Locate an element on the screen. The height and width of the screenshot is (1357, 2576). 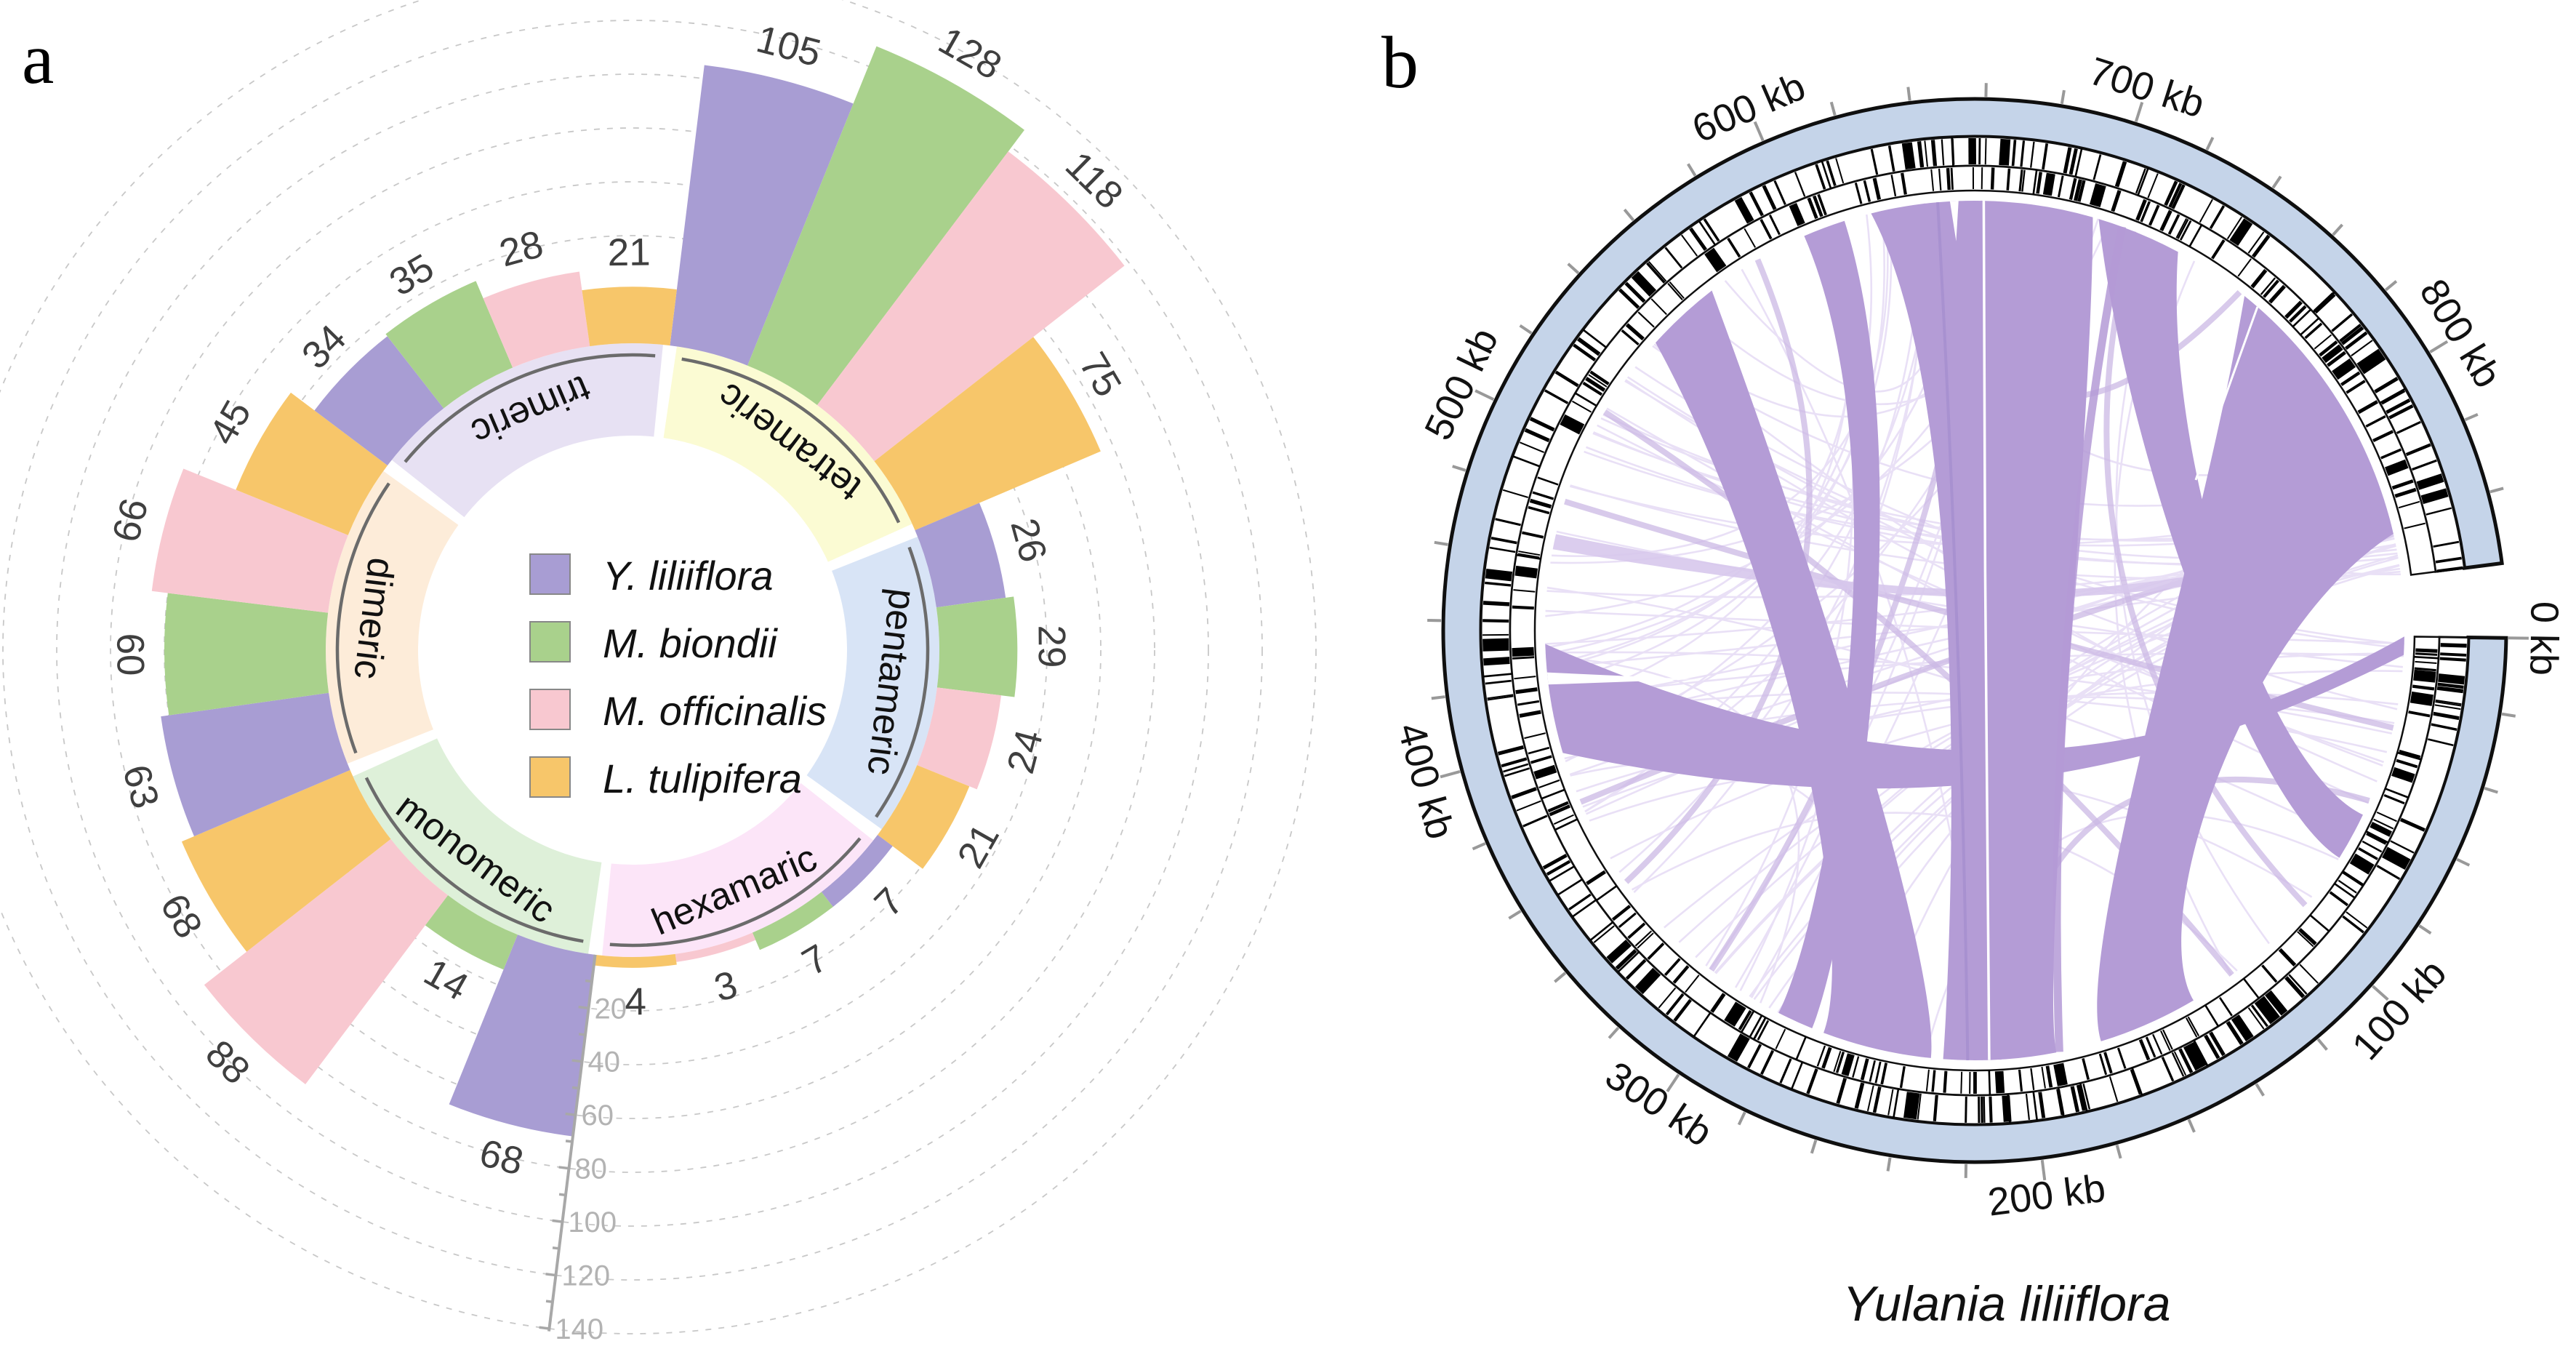
svg-text: M. officinalis is located at coordinates (715, 711).